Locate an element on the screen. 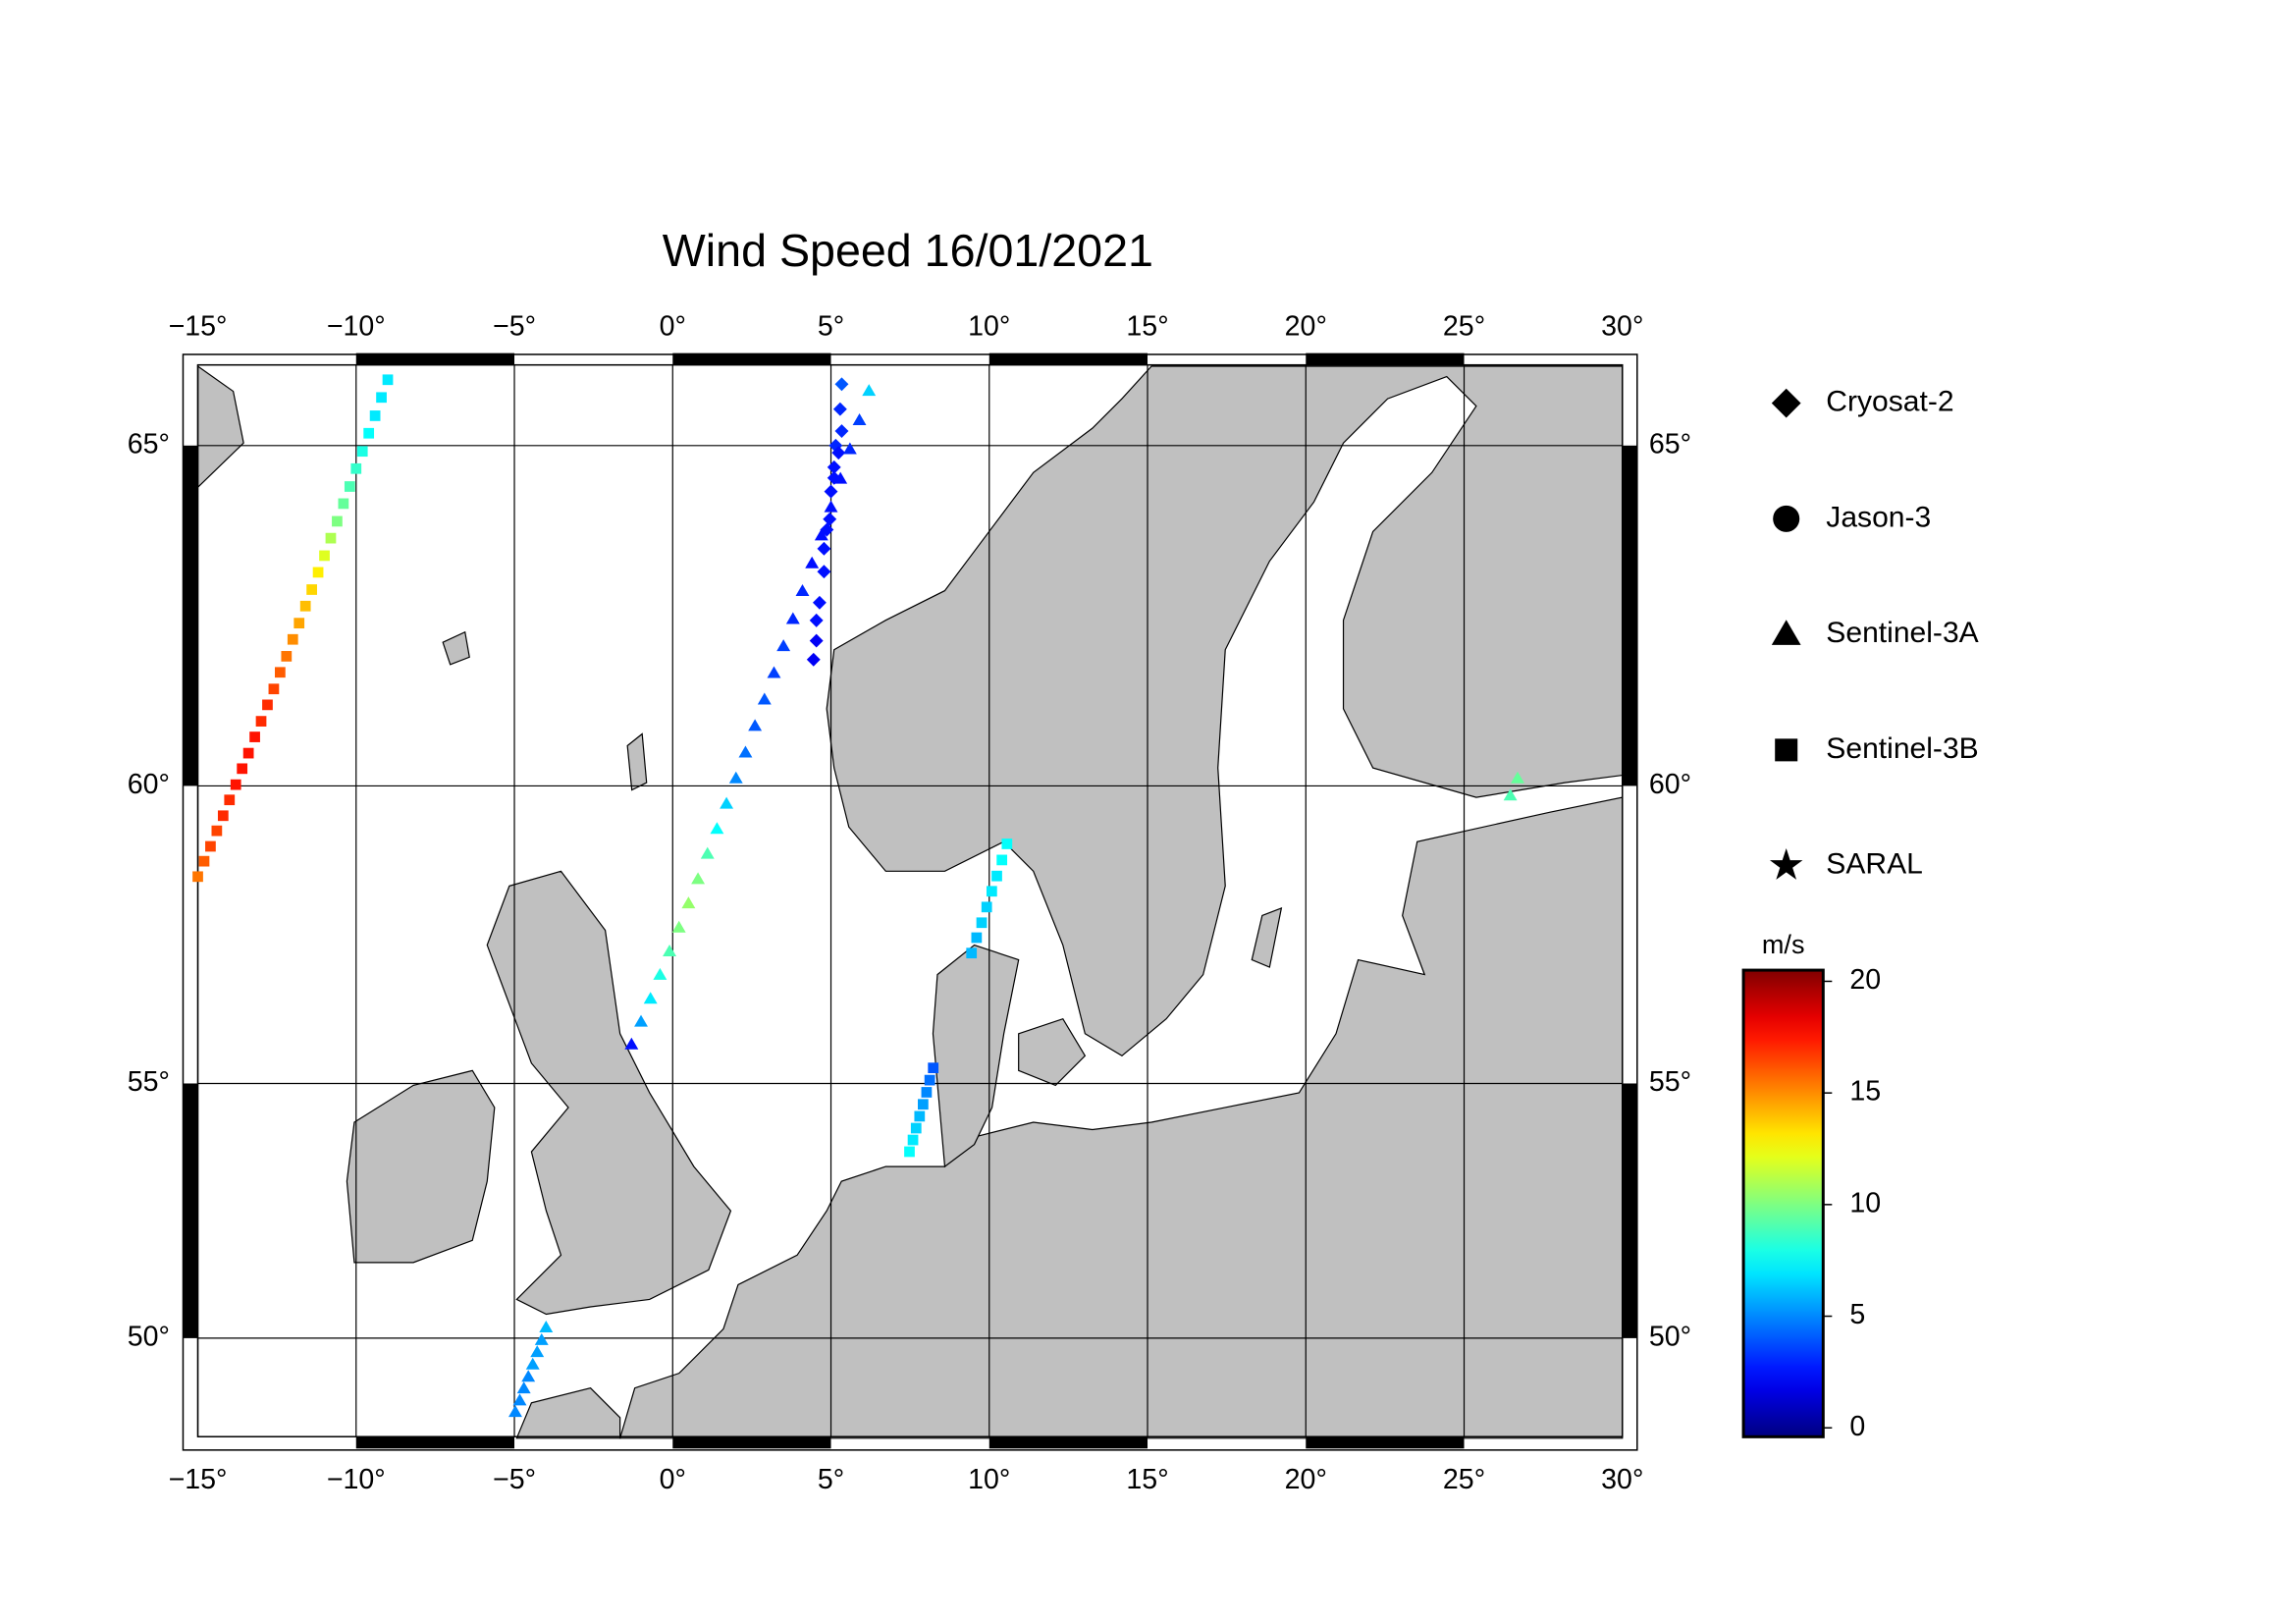 The width and height of the screenshot is (2296, 1623). y-tick-label: 50° is located at coordinates (1670, 1336).